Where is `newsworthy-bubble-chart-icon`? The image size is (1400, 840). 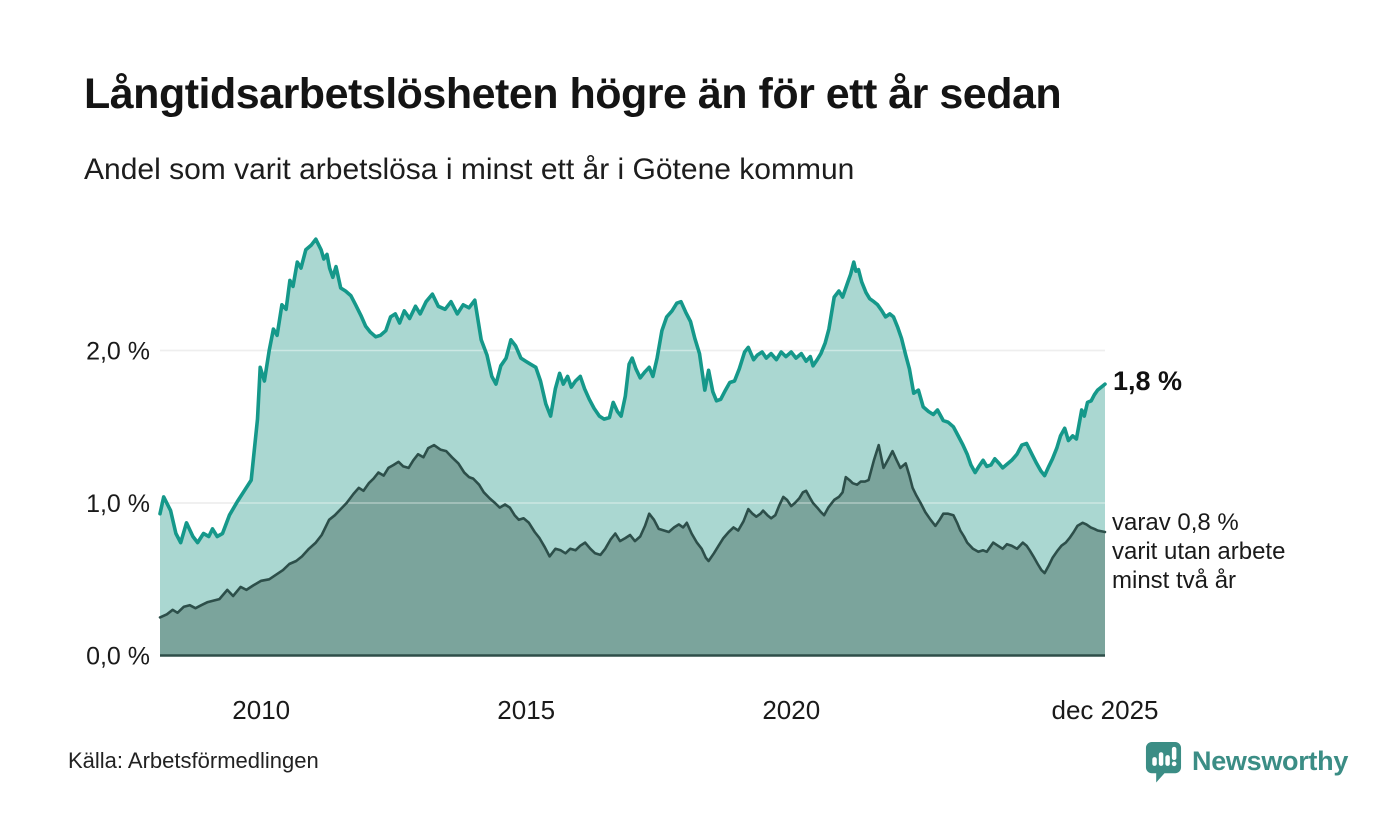 newsworthy-bubble-chart-icon is located at coordinates (1163, 761).